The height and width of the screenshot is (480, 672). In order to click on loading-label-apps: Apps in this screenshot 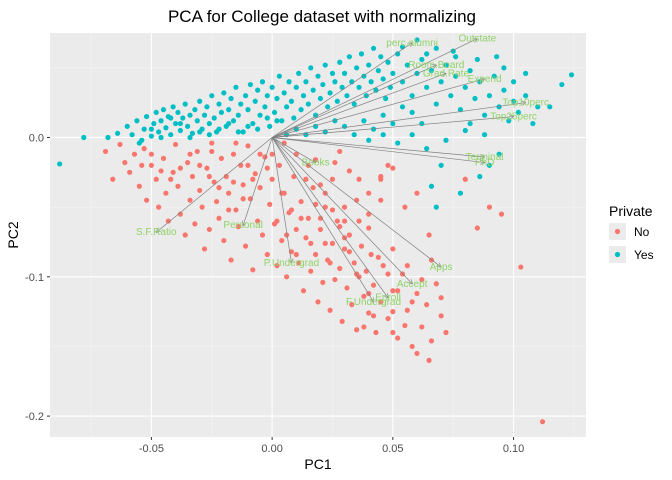, I will do `click(441, 267)`.